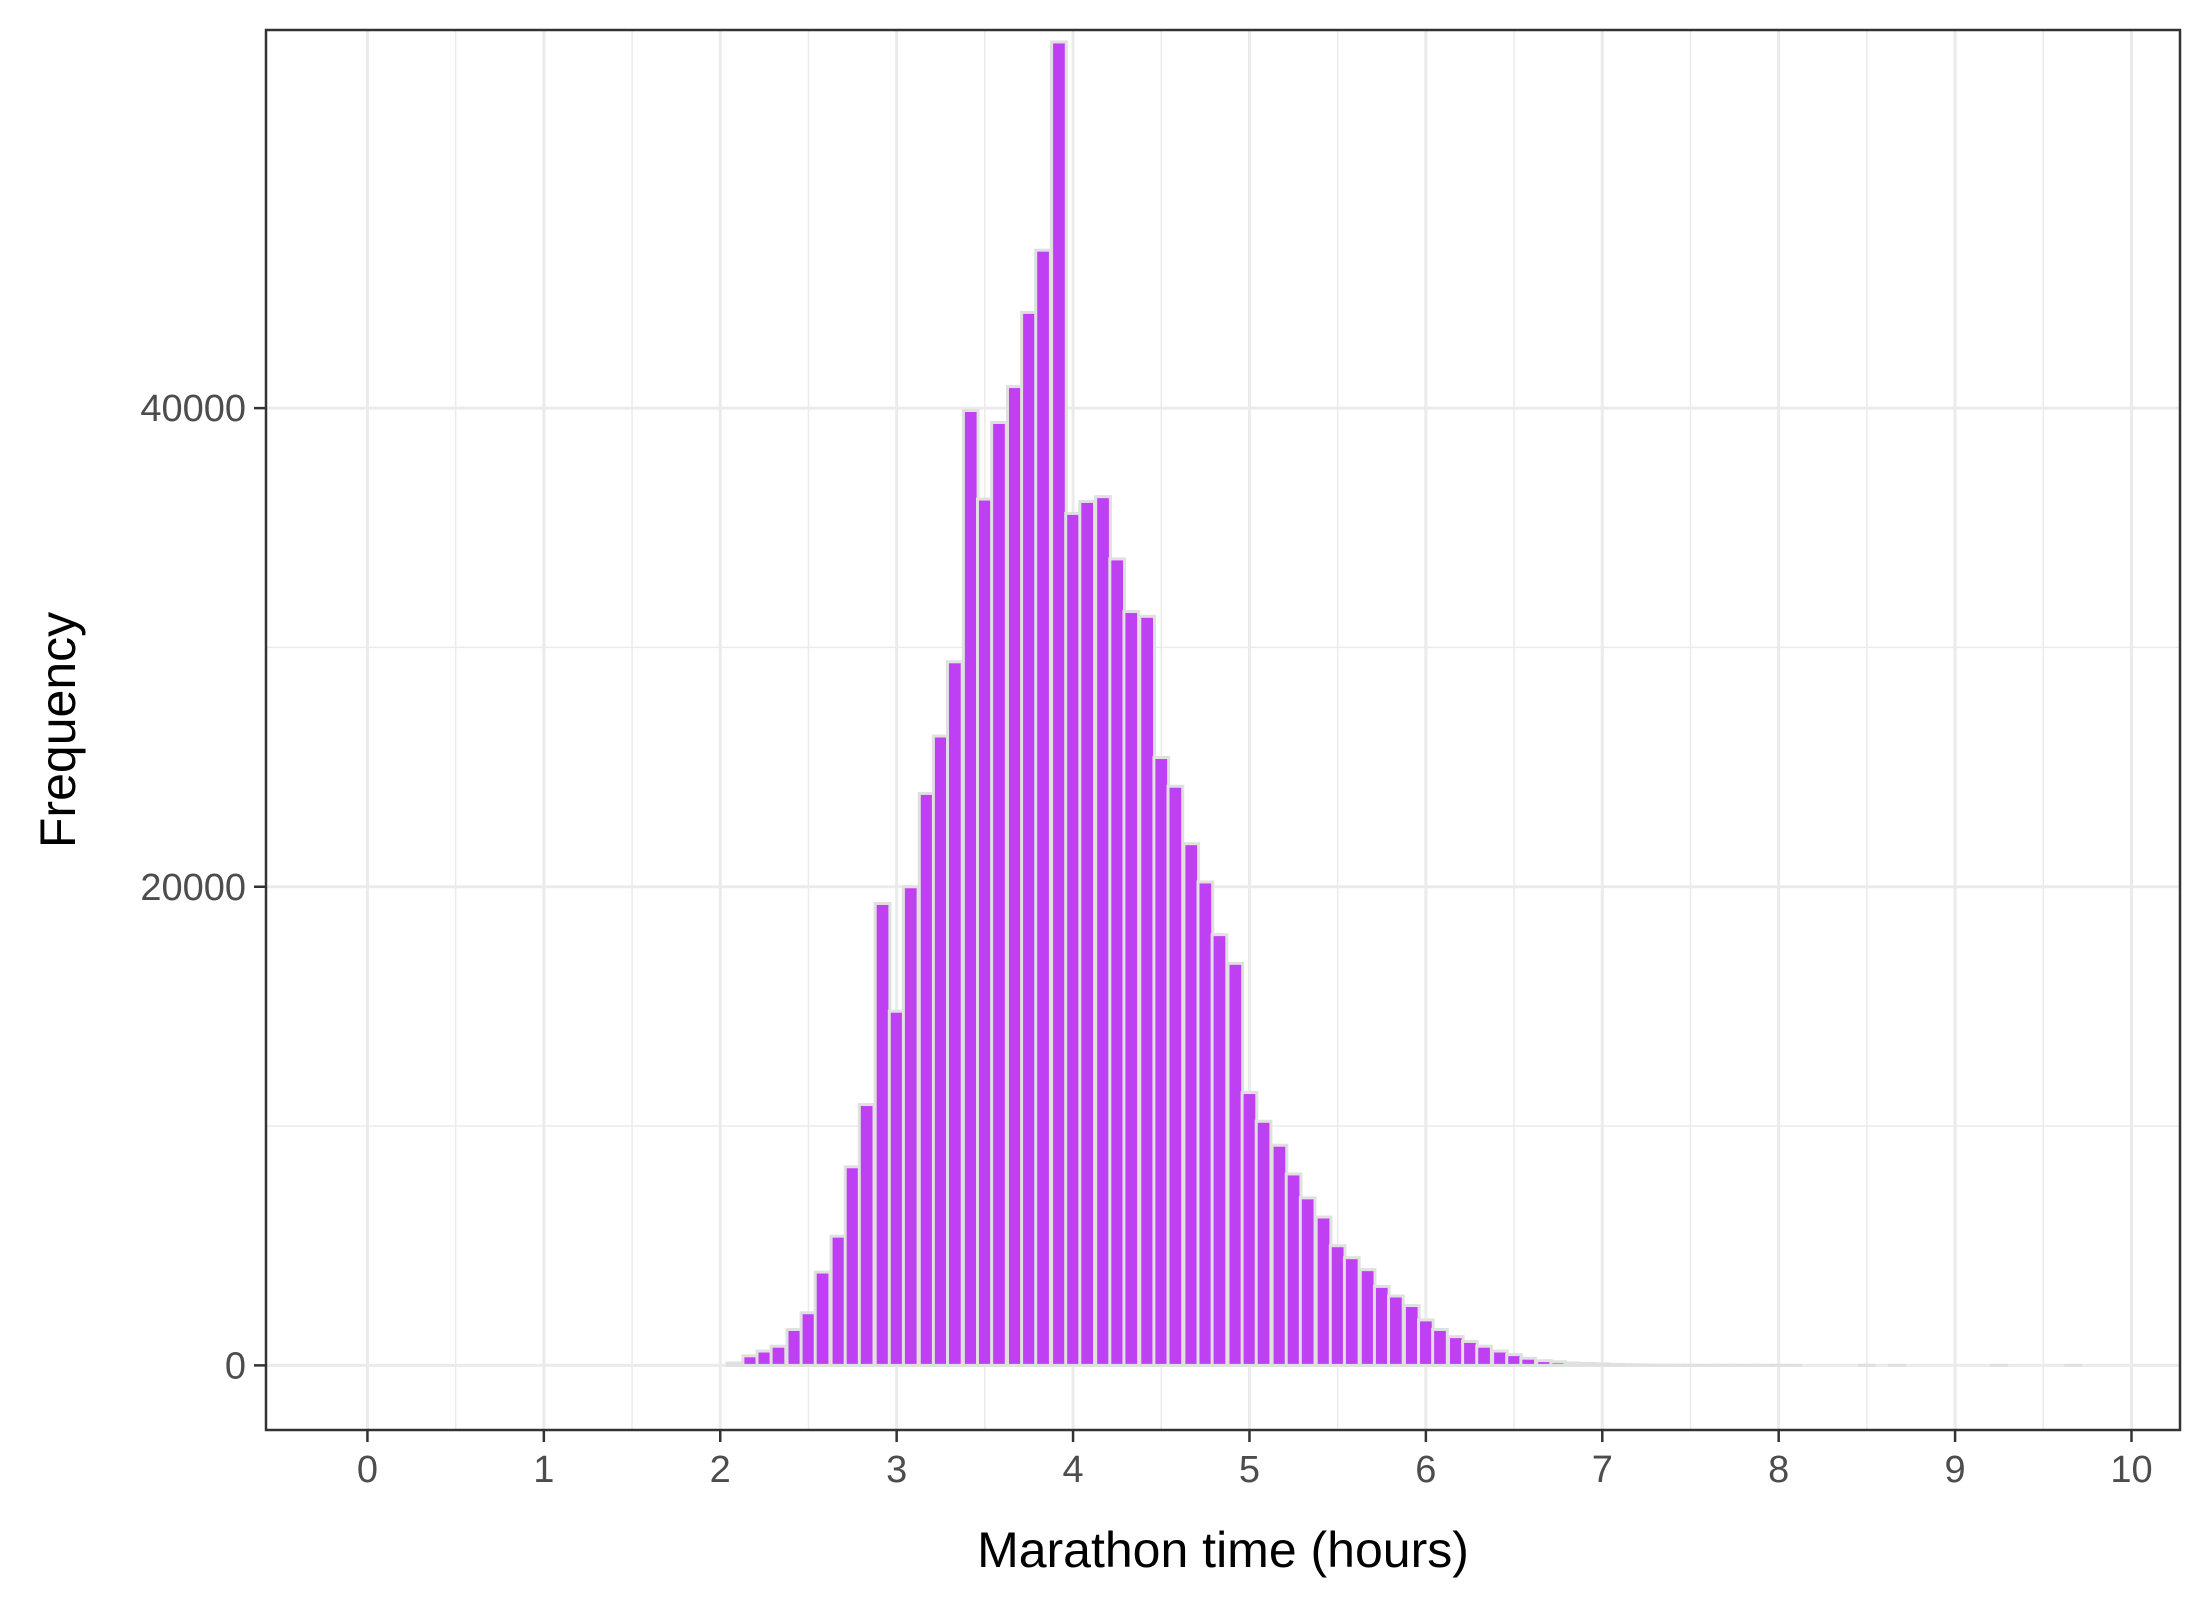  Describe the element at coordinates (1602, 1470) in the screenshot. I see `x-tick-label: 7` at that location.